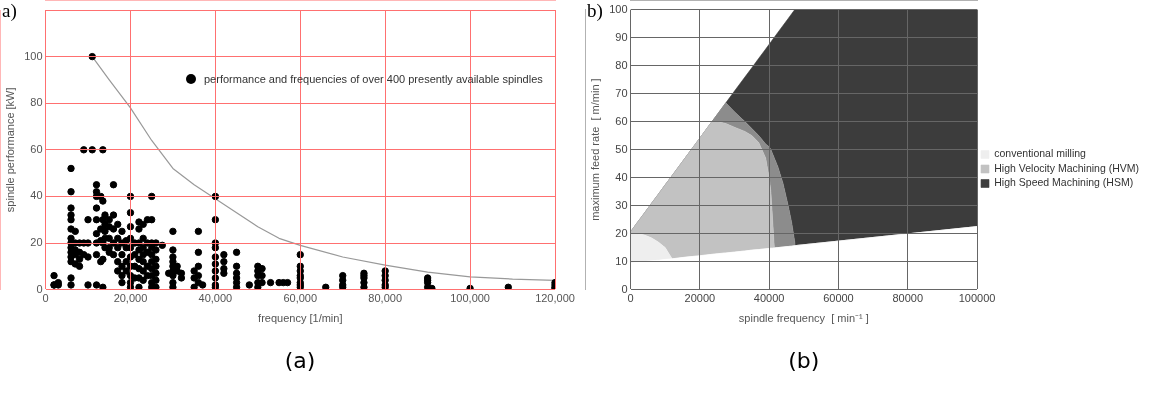  What do you see at coordinates (594, 149) in the screenshot?
I see `y-axis-title: maximum feed rate [ m/min ]` at bounding box center [594, 149].